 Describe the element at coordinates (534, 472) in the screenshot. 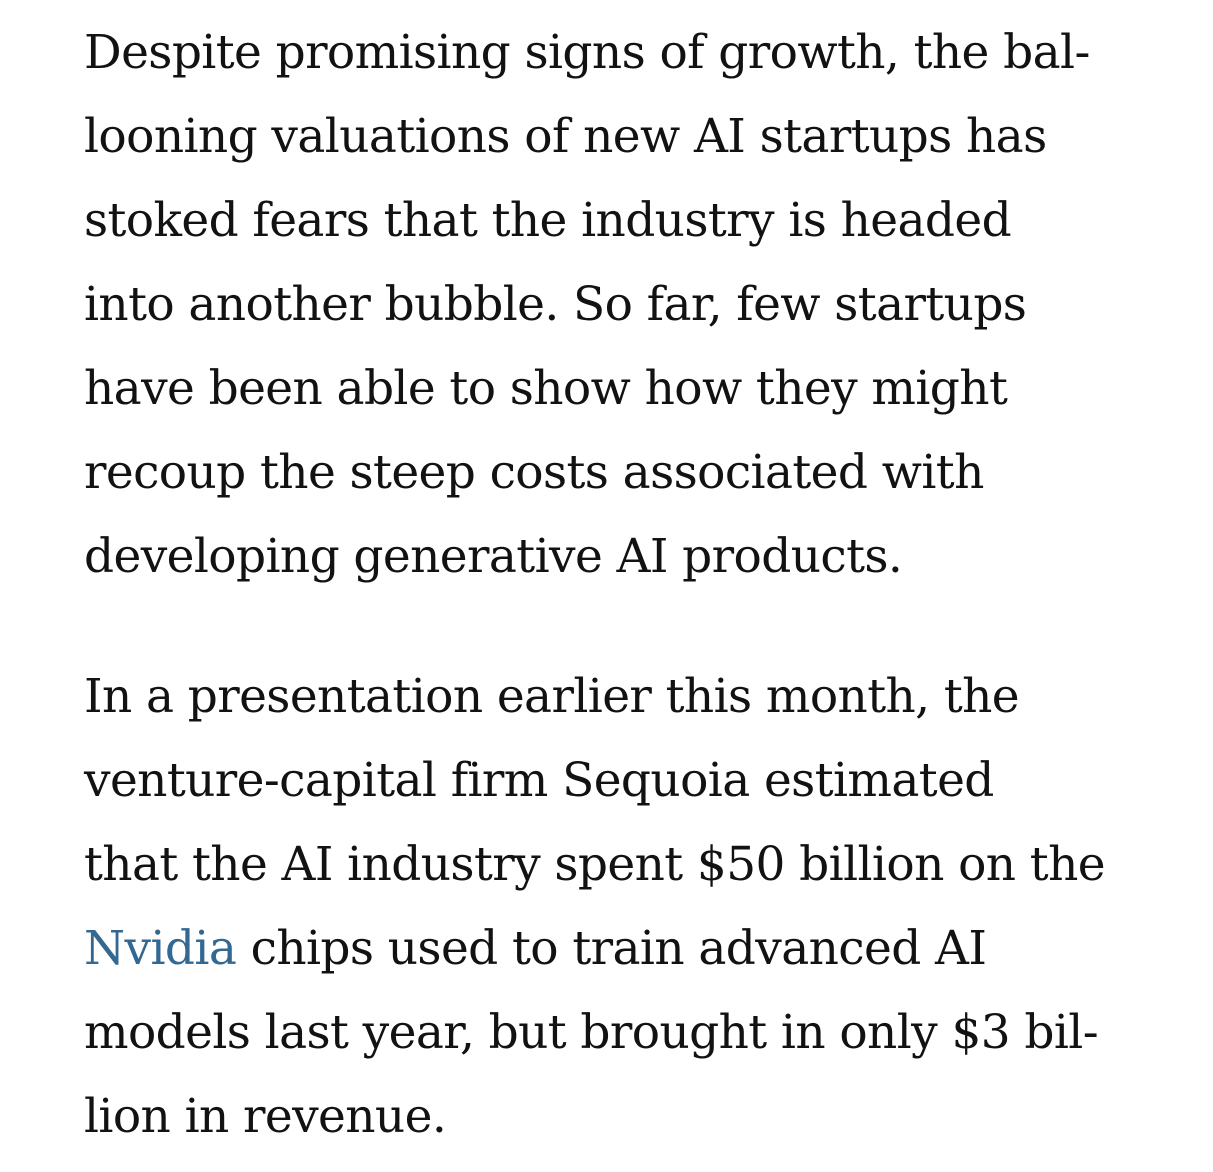

I see `paragraph-line: recoup the steep costs associated with` at that location.